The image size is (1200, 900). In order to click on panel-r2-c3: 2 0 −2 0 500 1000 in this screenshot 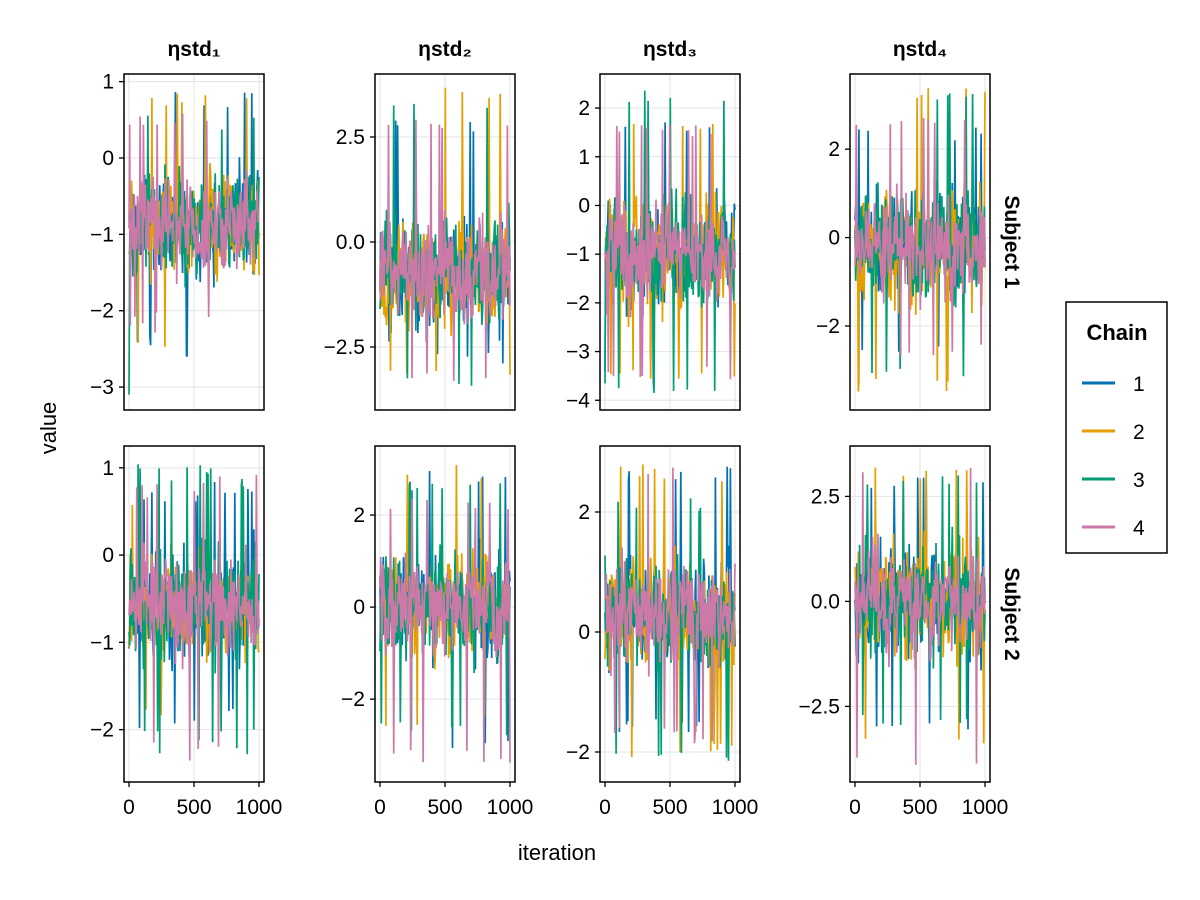, I will do `click(662, 632)`.